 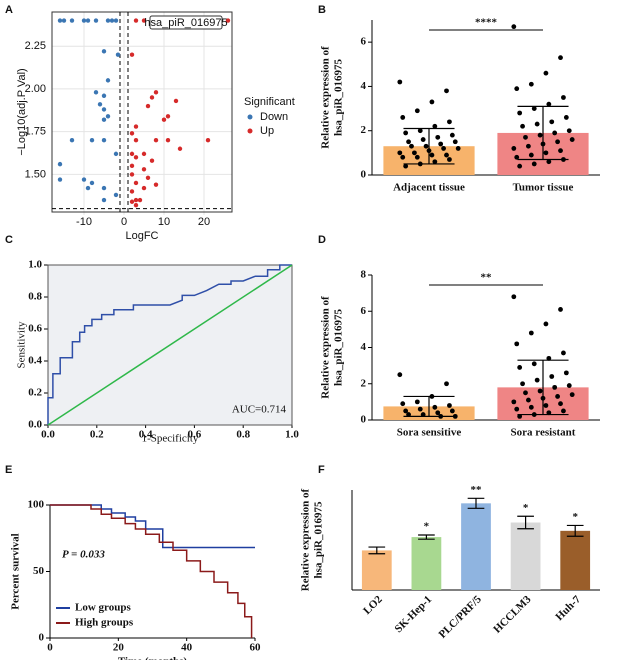 What do you see at coordinates (326, 347) in the screenshot?
I see `y-axis-label: Relative expression of` at bounding box center [326, 347].